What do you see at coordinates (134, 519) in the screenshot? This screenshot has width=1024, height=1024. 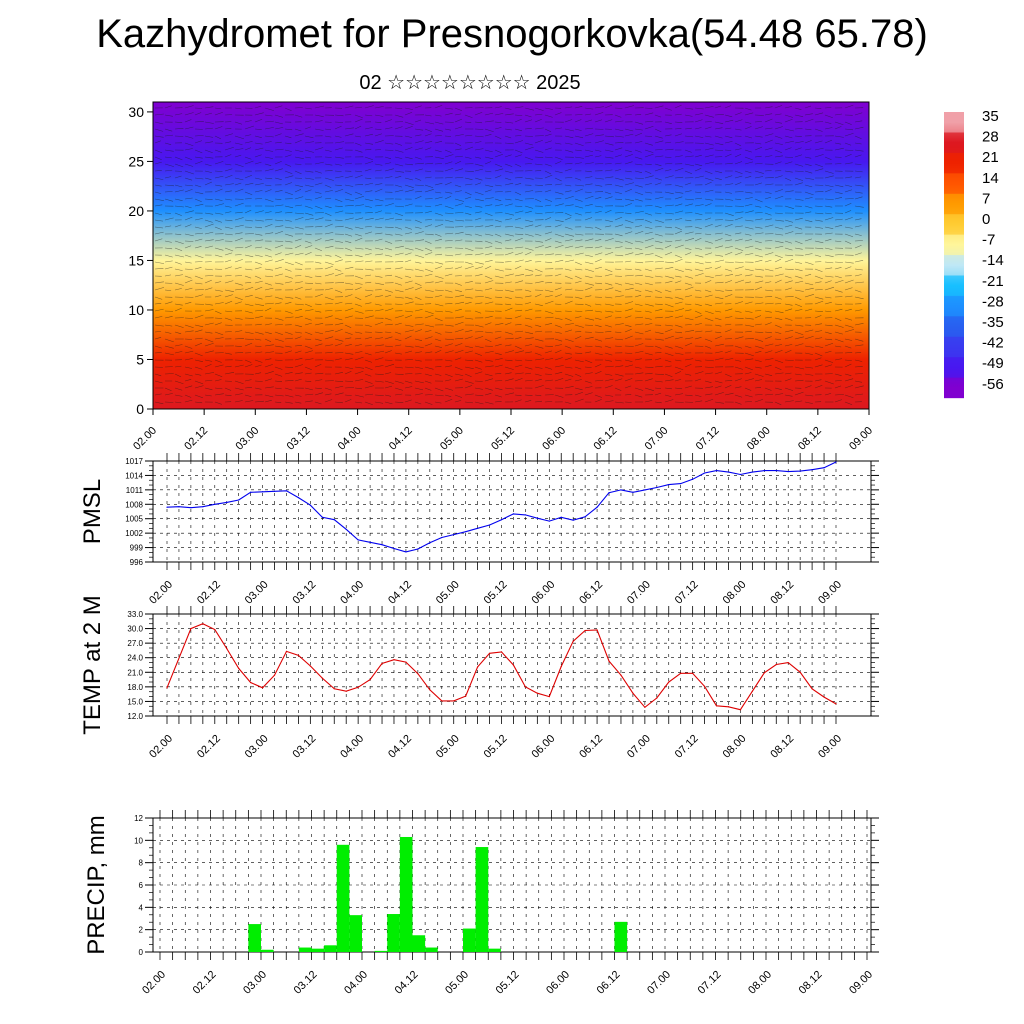 I see `ytick-label: 1005` at bounding box center [134, 519].